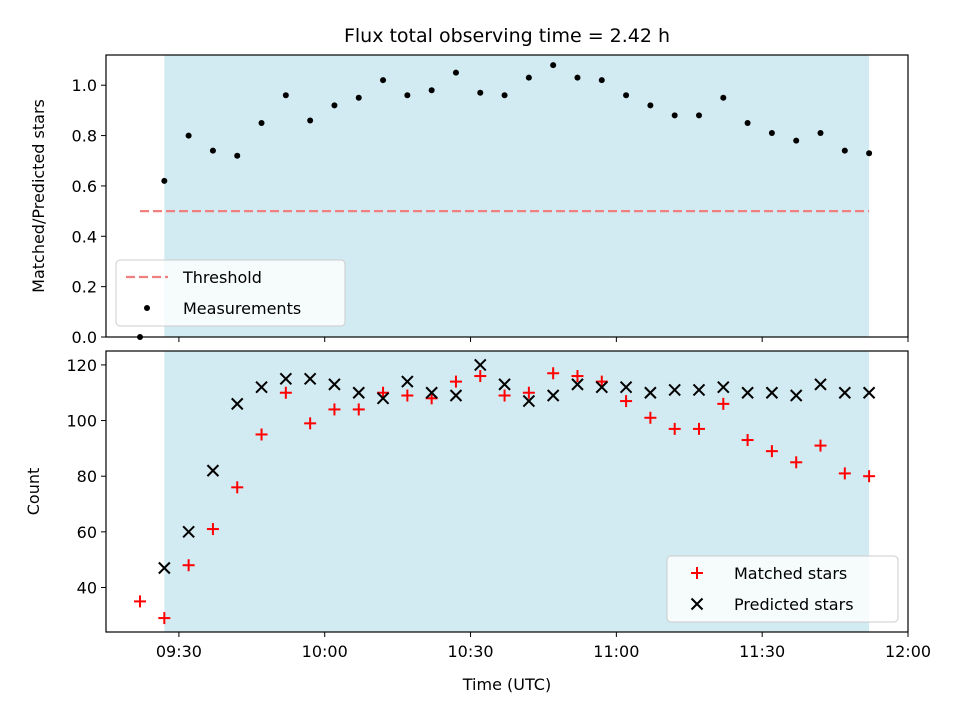 This screenshot has height=720, width=960. What do you see at coordinates (87, 476) in the screenshot?
I see `bottom-y-tick-label: 80` at bounding box center [87, 476].